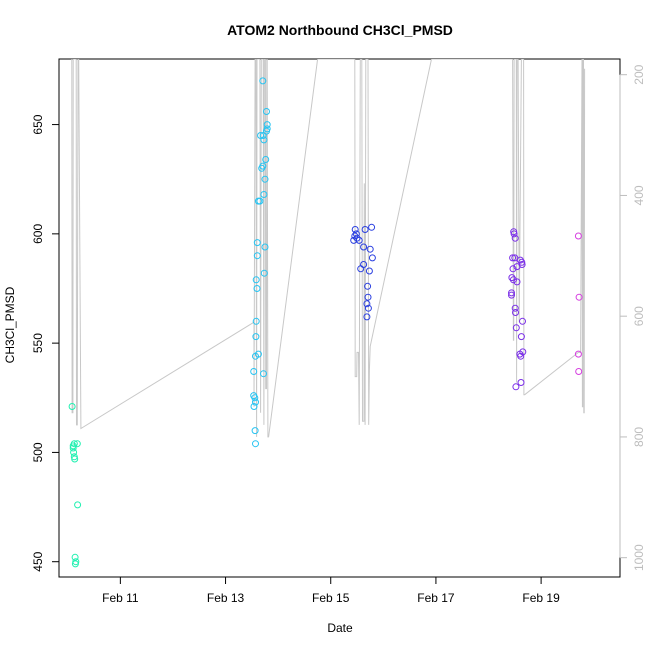  Describe the element at coordinates (331, 598) in the screenshot. I see `x-tick-label: Feb 15` at that location.